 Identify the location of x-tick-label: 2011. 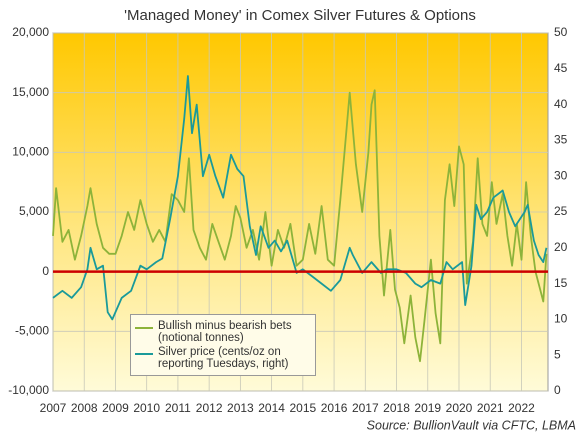
(178, 408).